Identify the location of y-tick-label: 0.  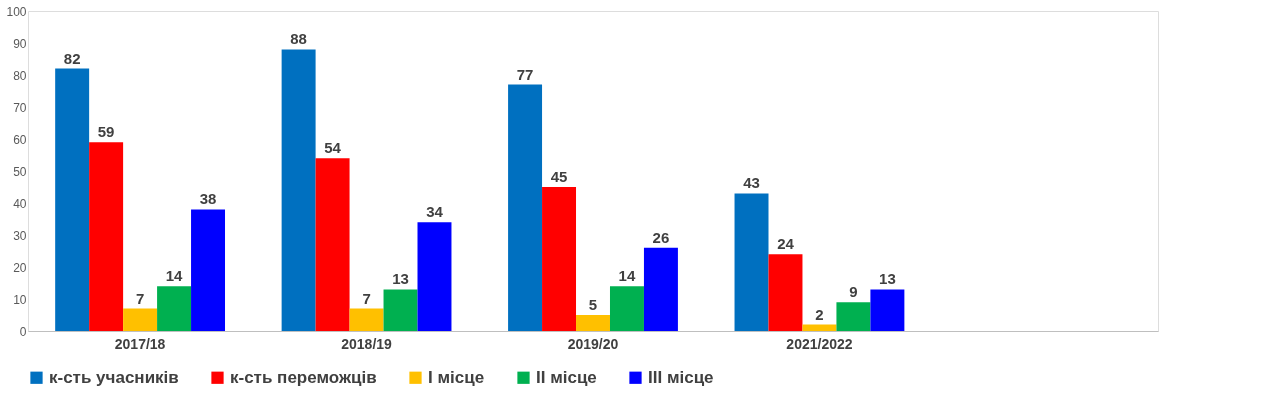
(23, 331).